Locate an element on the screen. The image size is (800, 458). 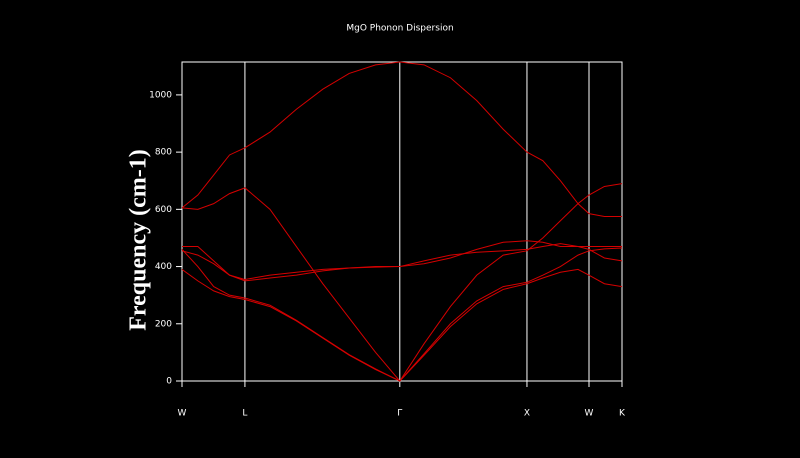
x-tick-label: X is located at coordinates (527, 414).